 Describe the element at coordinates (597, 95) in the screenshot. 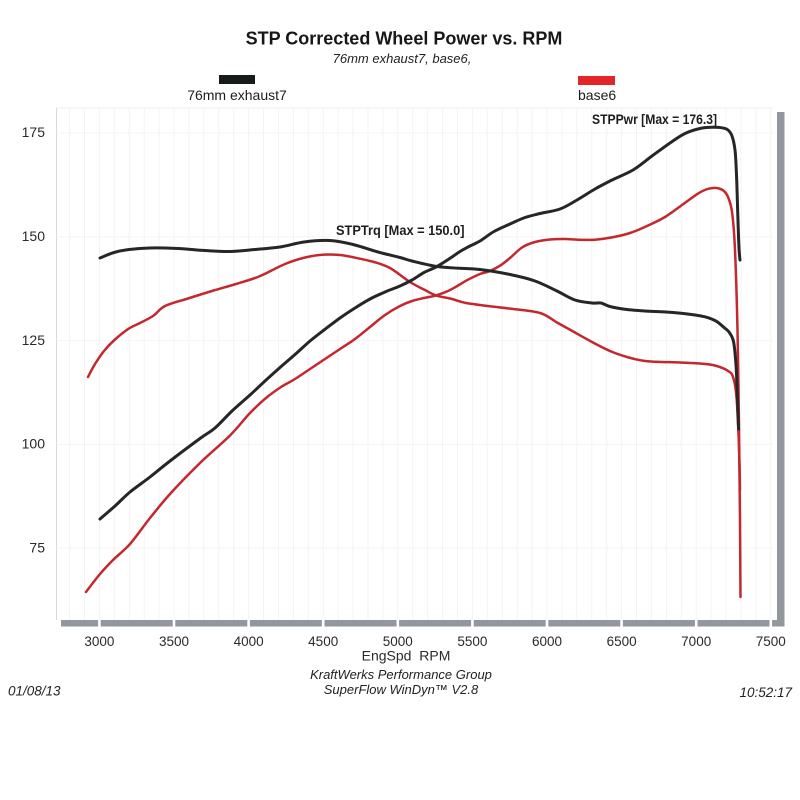

I see `svg-text: base6` at that location.